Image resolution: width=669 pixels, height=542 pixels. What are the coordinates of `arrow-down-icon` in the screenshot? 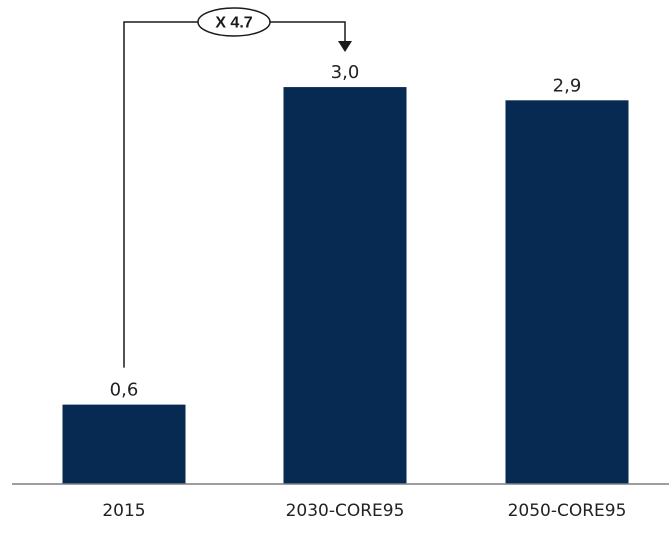 It's located at (345, 46).